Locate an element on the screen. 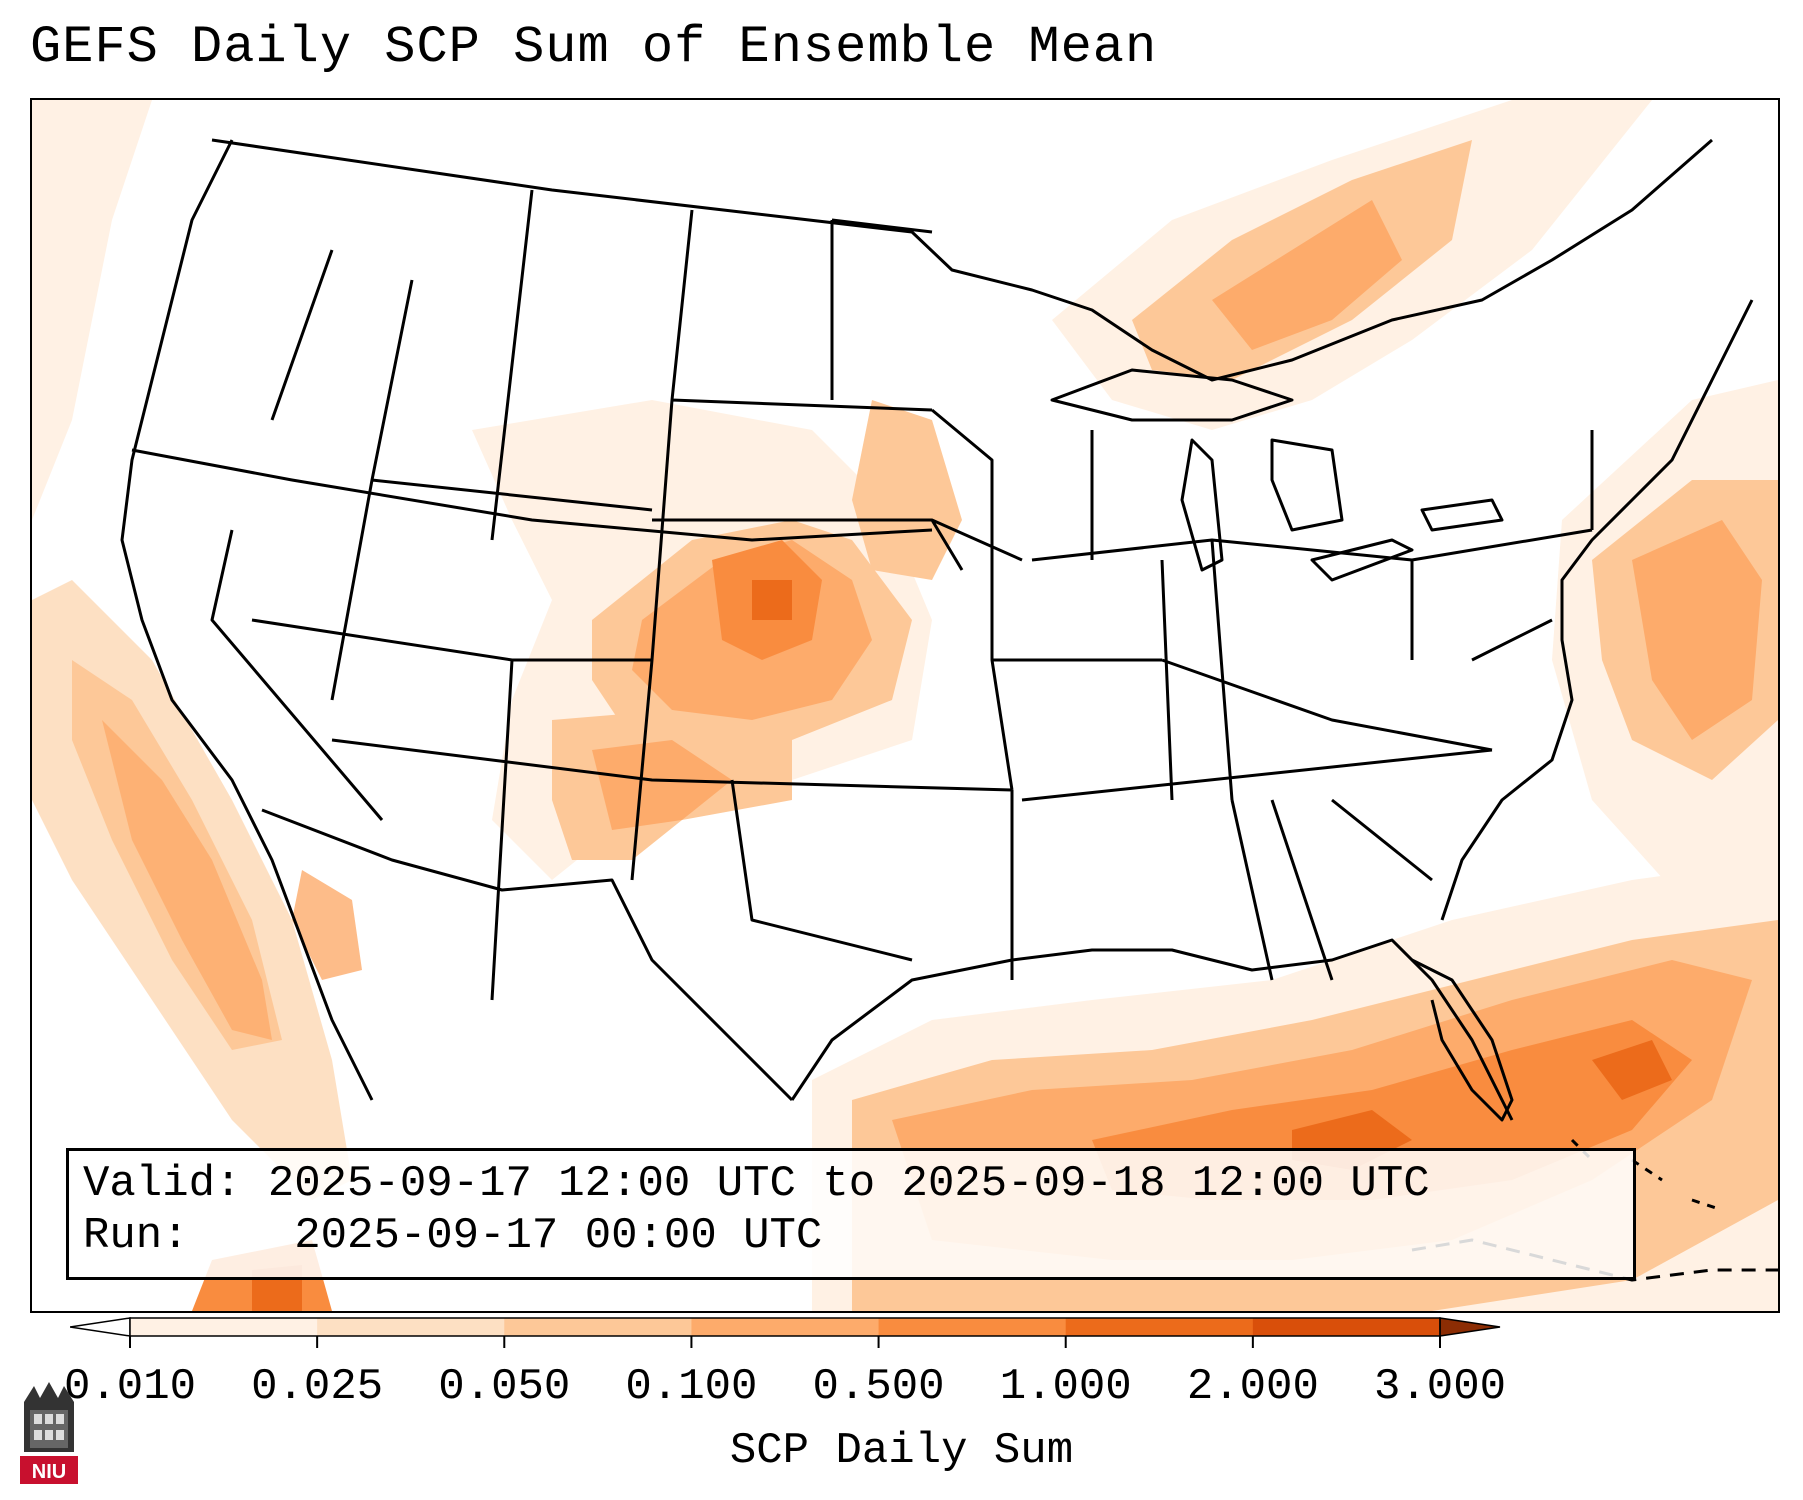 The width and height of the screenshot is (1803, 1500). lake-ontario is located at coordinates (1462, 515).